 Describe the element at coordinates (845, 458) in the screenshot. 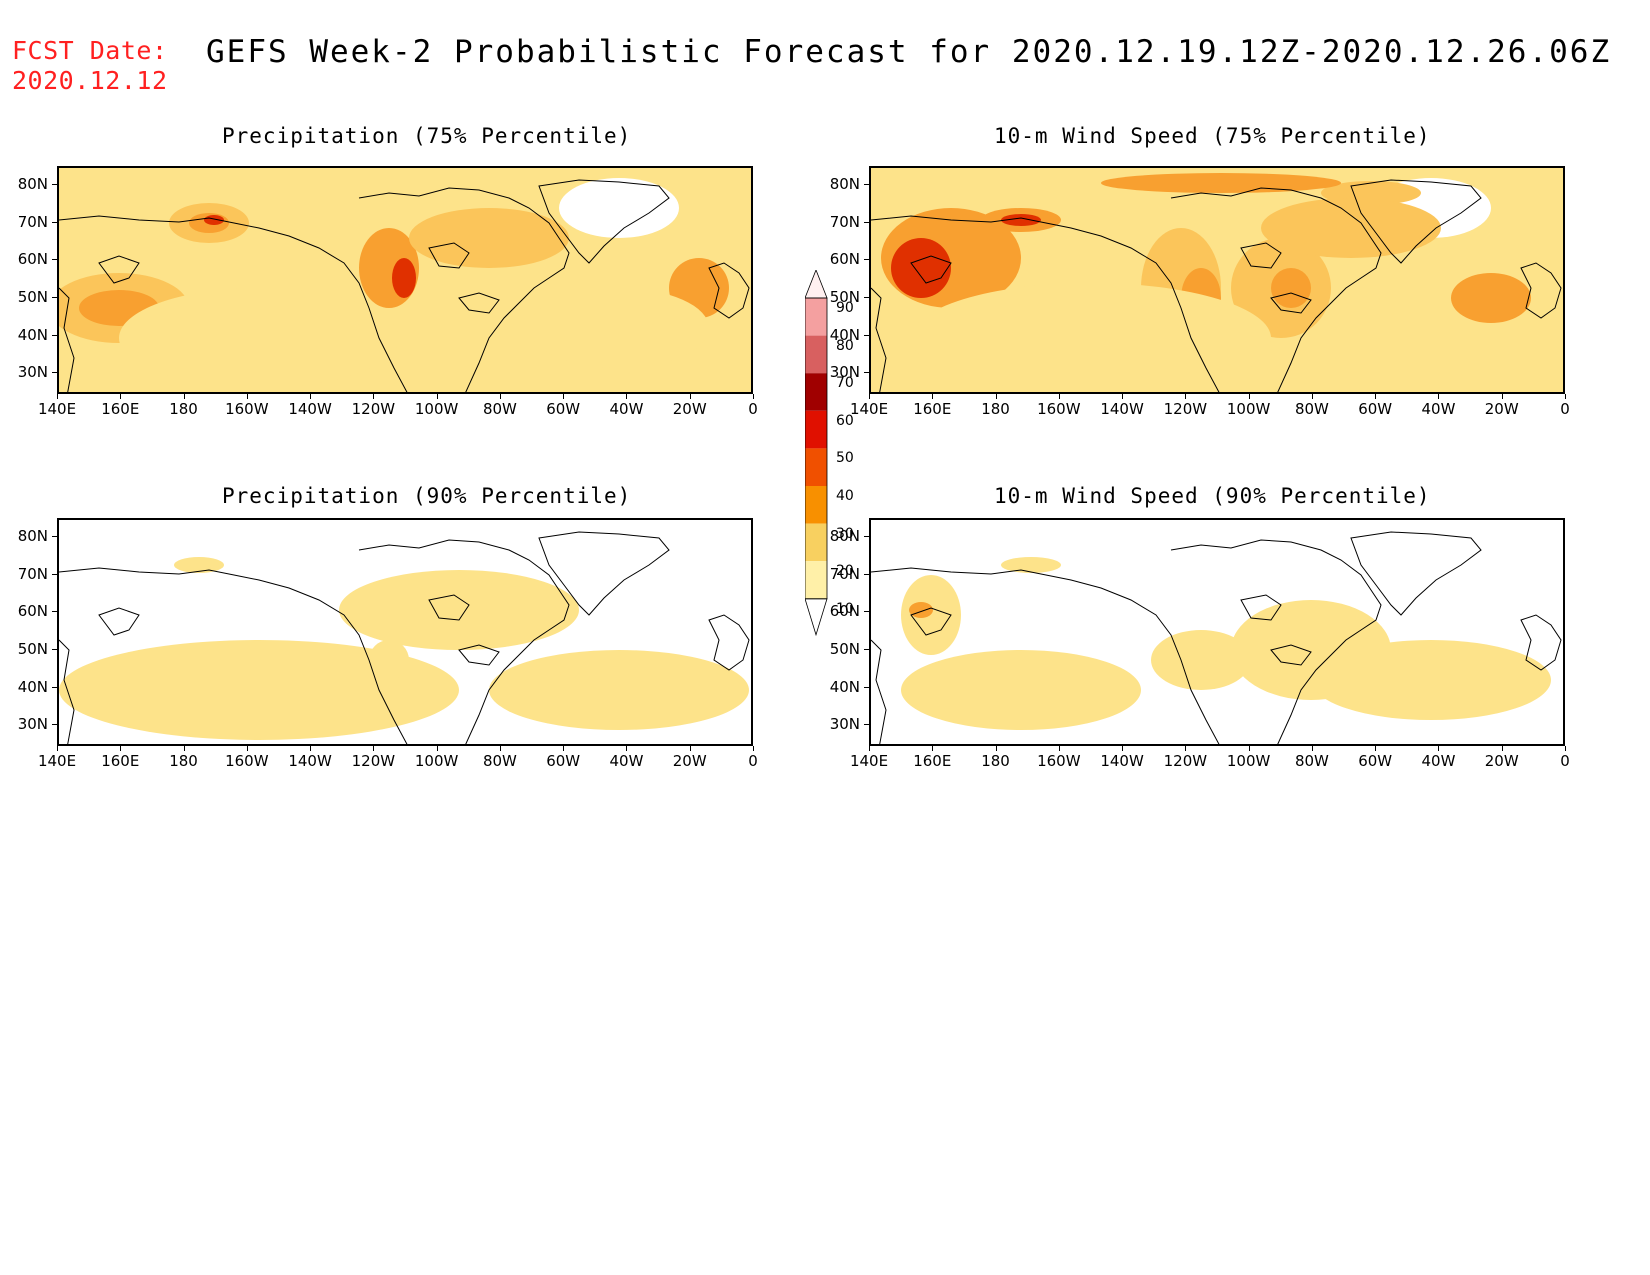

I see `colorbar-level-label: 50` at that location.